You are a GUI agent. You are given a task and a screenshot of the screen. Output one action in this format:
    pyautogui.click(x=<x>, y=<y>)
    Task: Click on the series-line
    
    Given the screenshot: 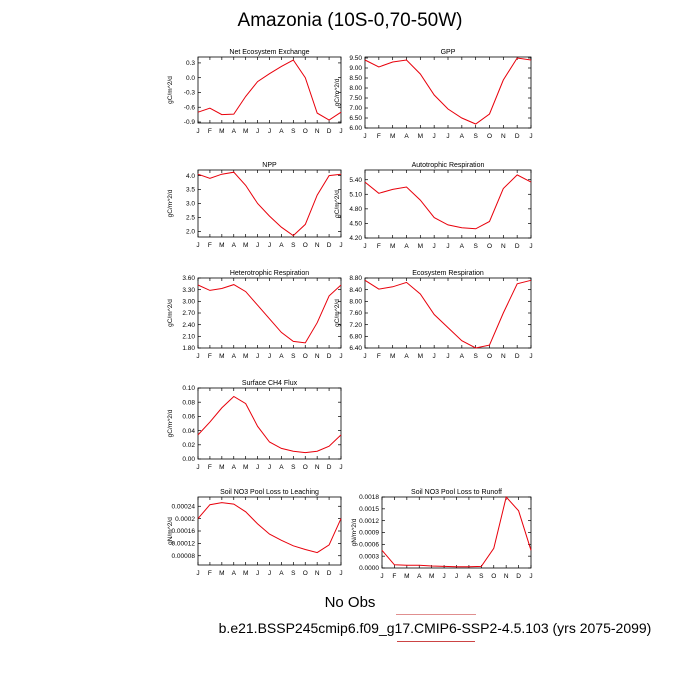 What is the action you would take?
    pyautogui.click(x=448, y=314)
    